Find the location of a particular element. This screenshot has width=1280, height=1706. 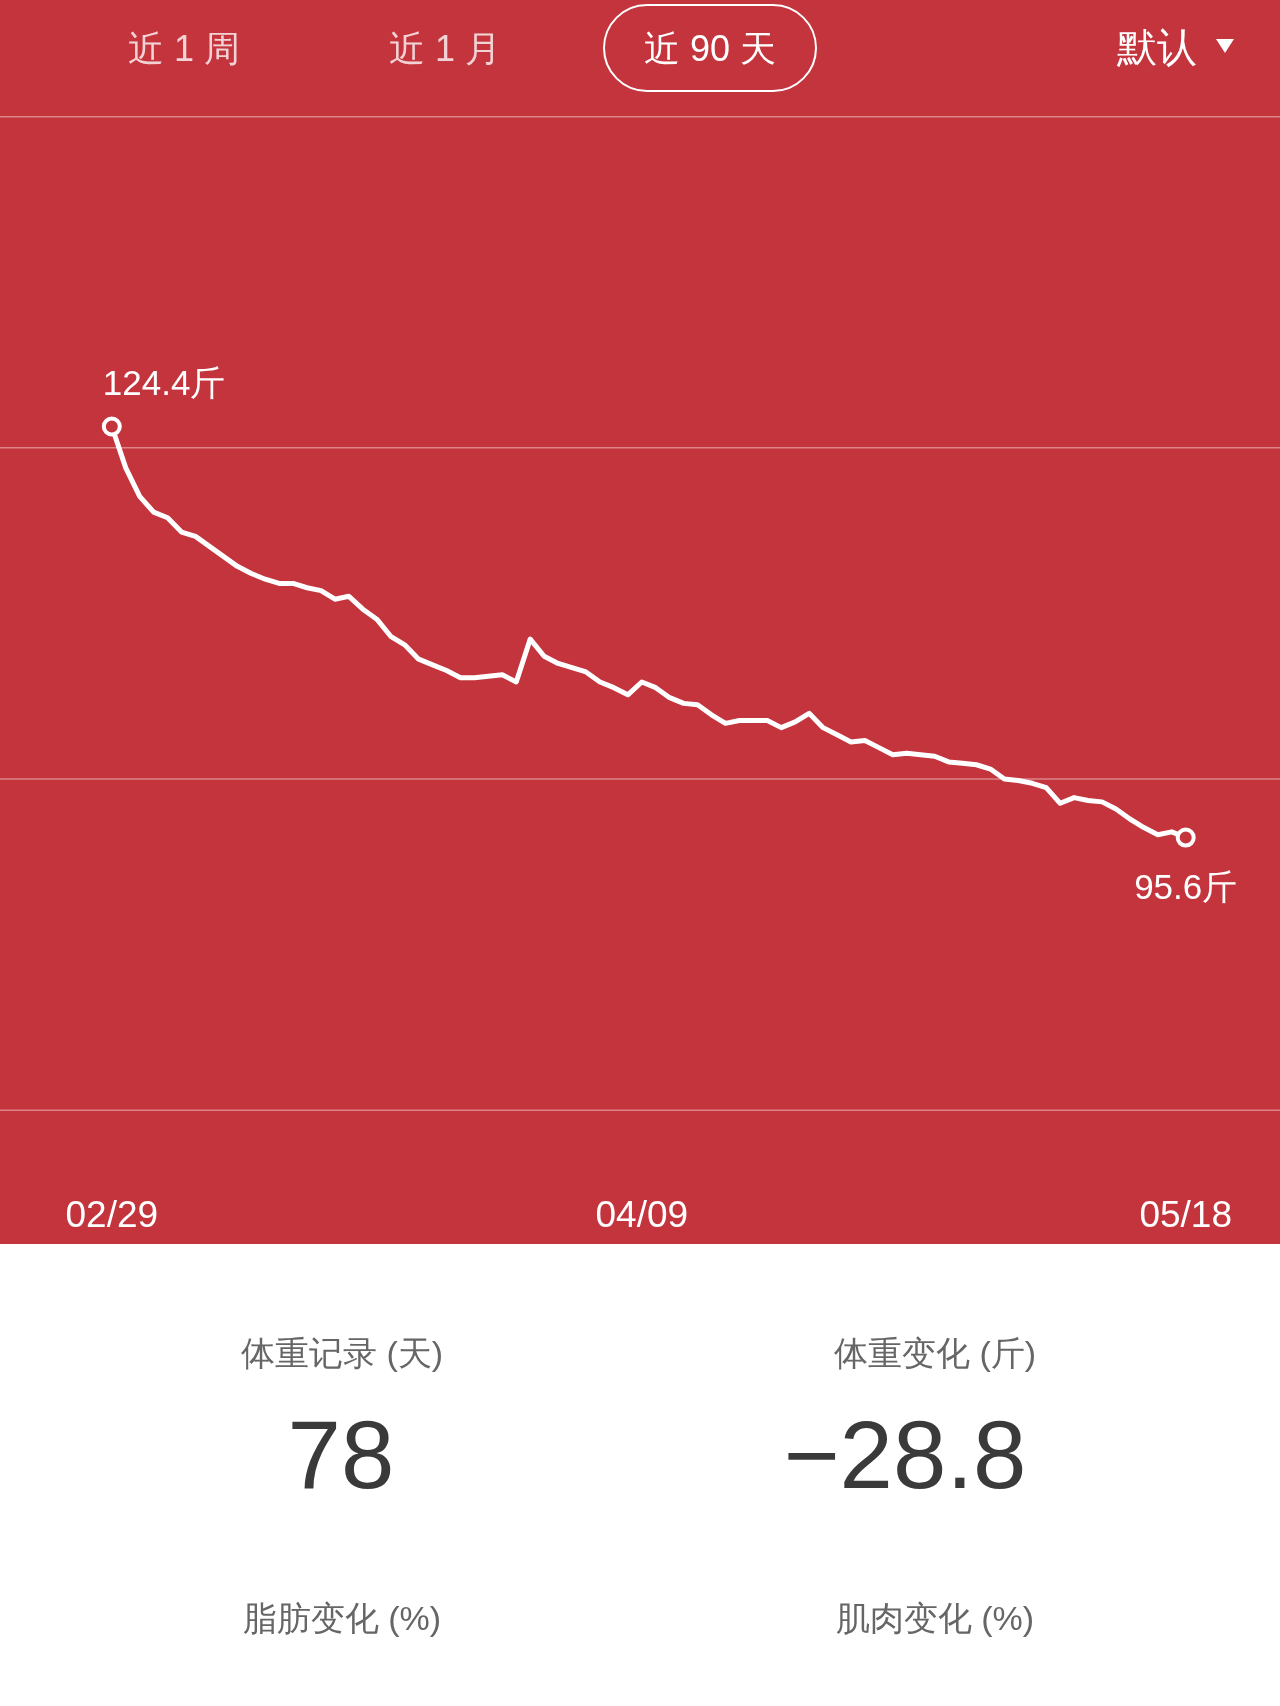

x-tick-label: 02/29 is located at coordinates (112, 1214).